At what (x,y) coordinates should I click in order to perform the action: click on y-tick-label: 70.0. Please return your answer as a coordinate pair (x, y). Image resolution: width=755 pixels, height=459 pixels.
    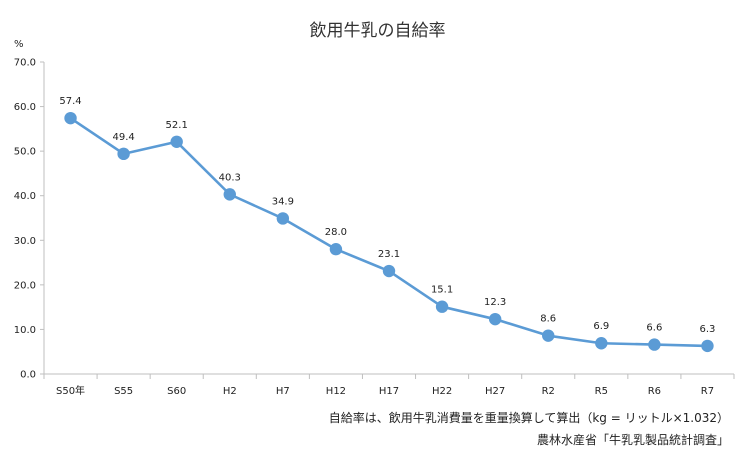
    Looking at the image, I should click on (25, 63).